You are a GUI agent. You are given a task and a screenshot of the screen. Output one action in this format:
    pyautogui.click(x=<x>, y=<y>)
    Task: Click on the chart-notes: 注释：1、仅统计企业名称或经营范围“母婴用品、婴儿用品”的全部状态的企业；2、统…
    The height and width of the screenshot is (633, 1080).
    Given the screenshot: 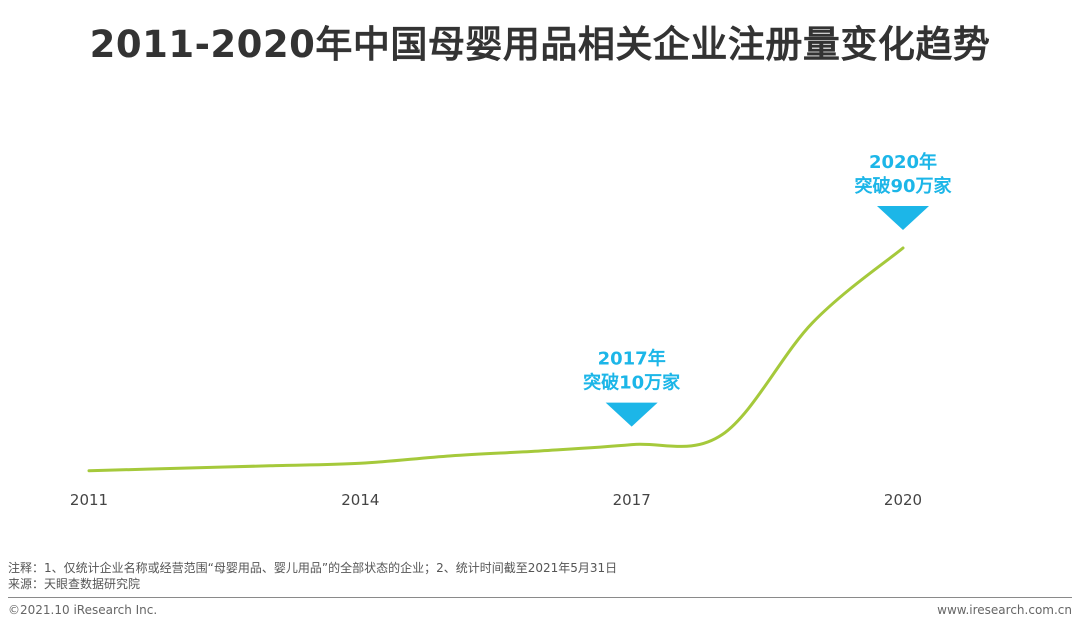 What is the action you would take?
    pyautogui.click(x=312, y=576)
    